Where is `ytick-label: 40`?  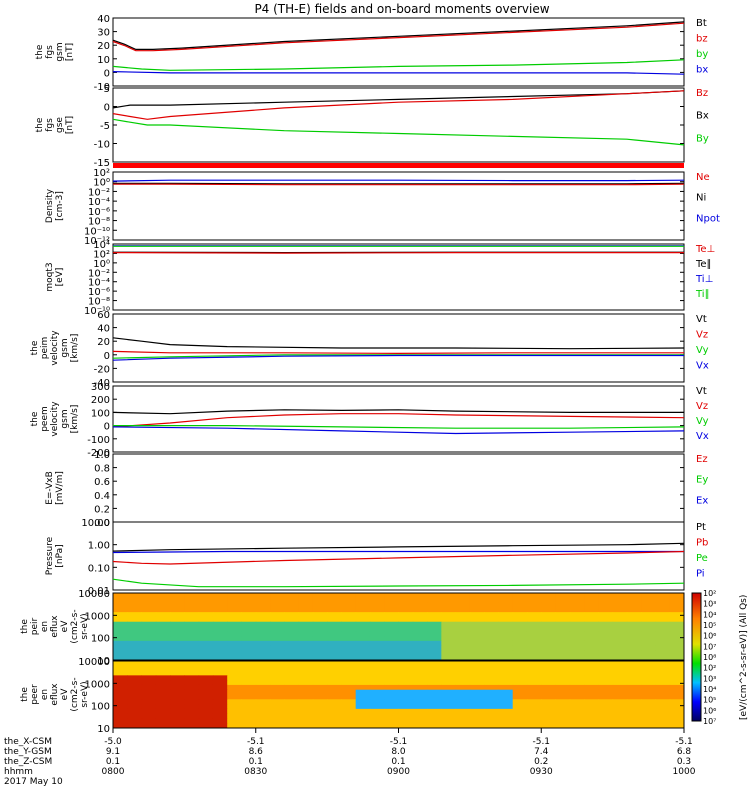
ytick-label: 40 is located at coordinates (103, 329).